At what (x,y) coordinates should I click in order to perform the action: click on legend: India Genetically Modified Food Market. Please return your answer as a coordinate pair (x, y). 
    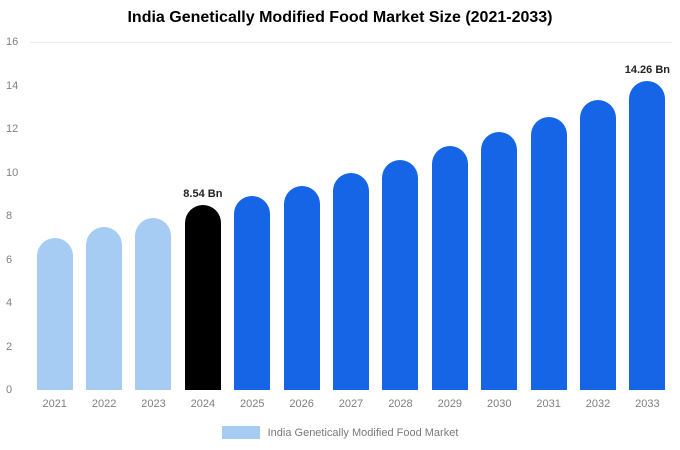
    Looking at the image, I should click on (340, 432).